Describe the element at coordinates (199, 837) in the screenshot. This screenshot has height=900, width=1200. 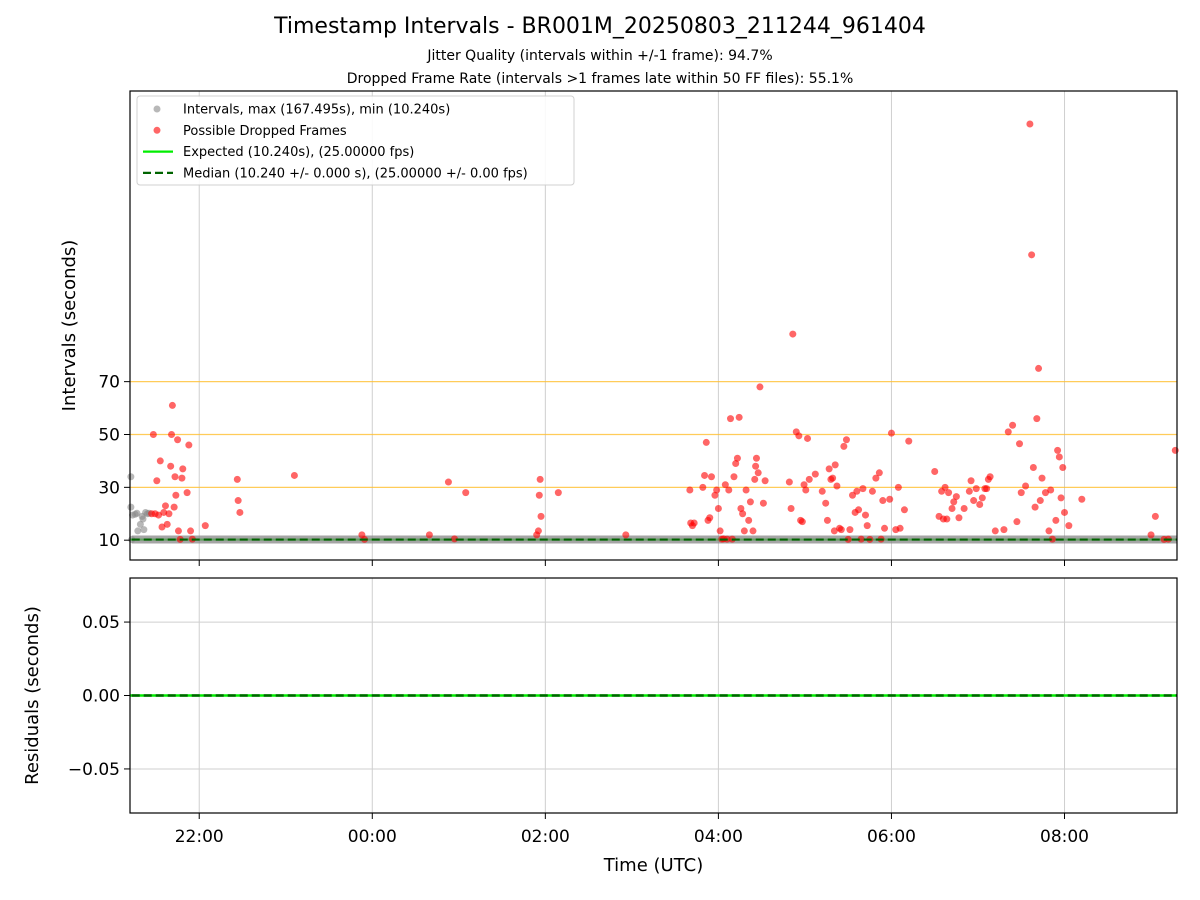
I see `x-tick-label: 22:00` at that location.